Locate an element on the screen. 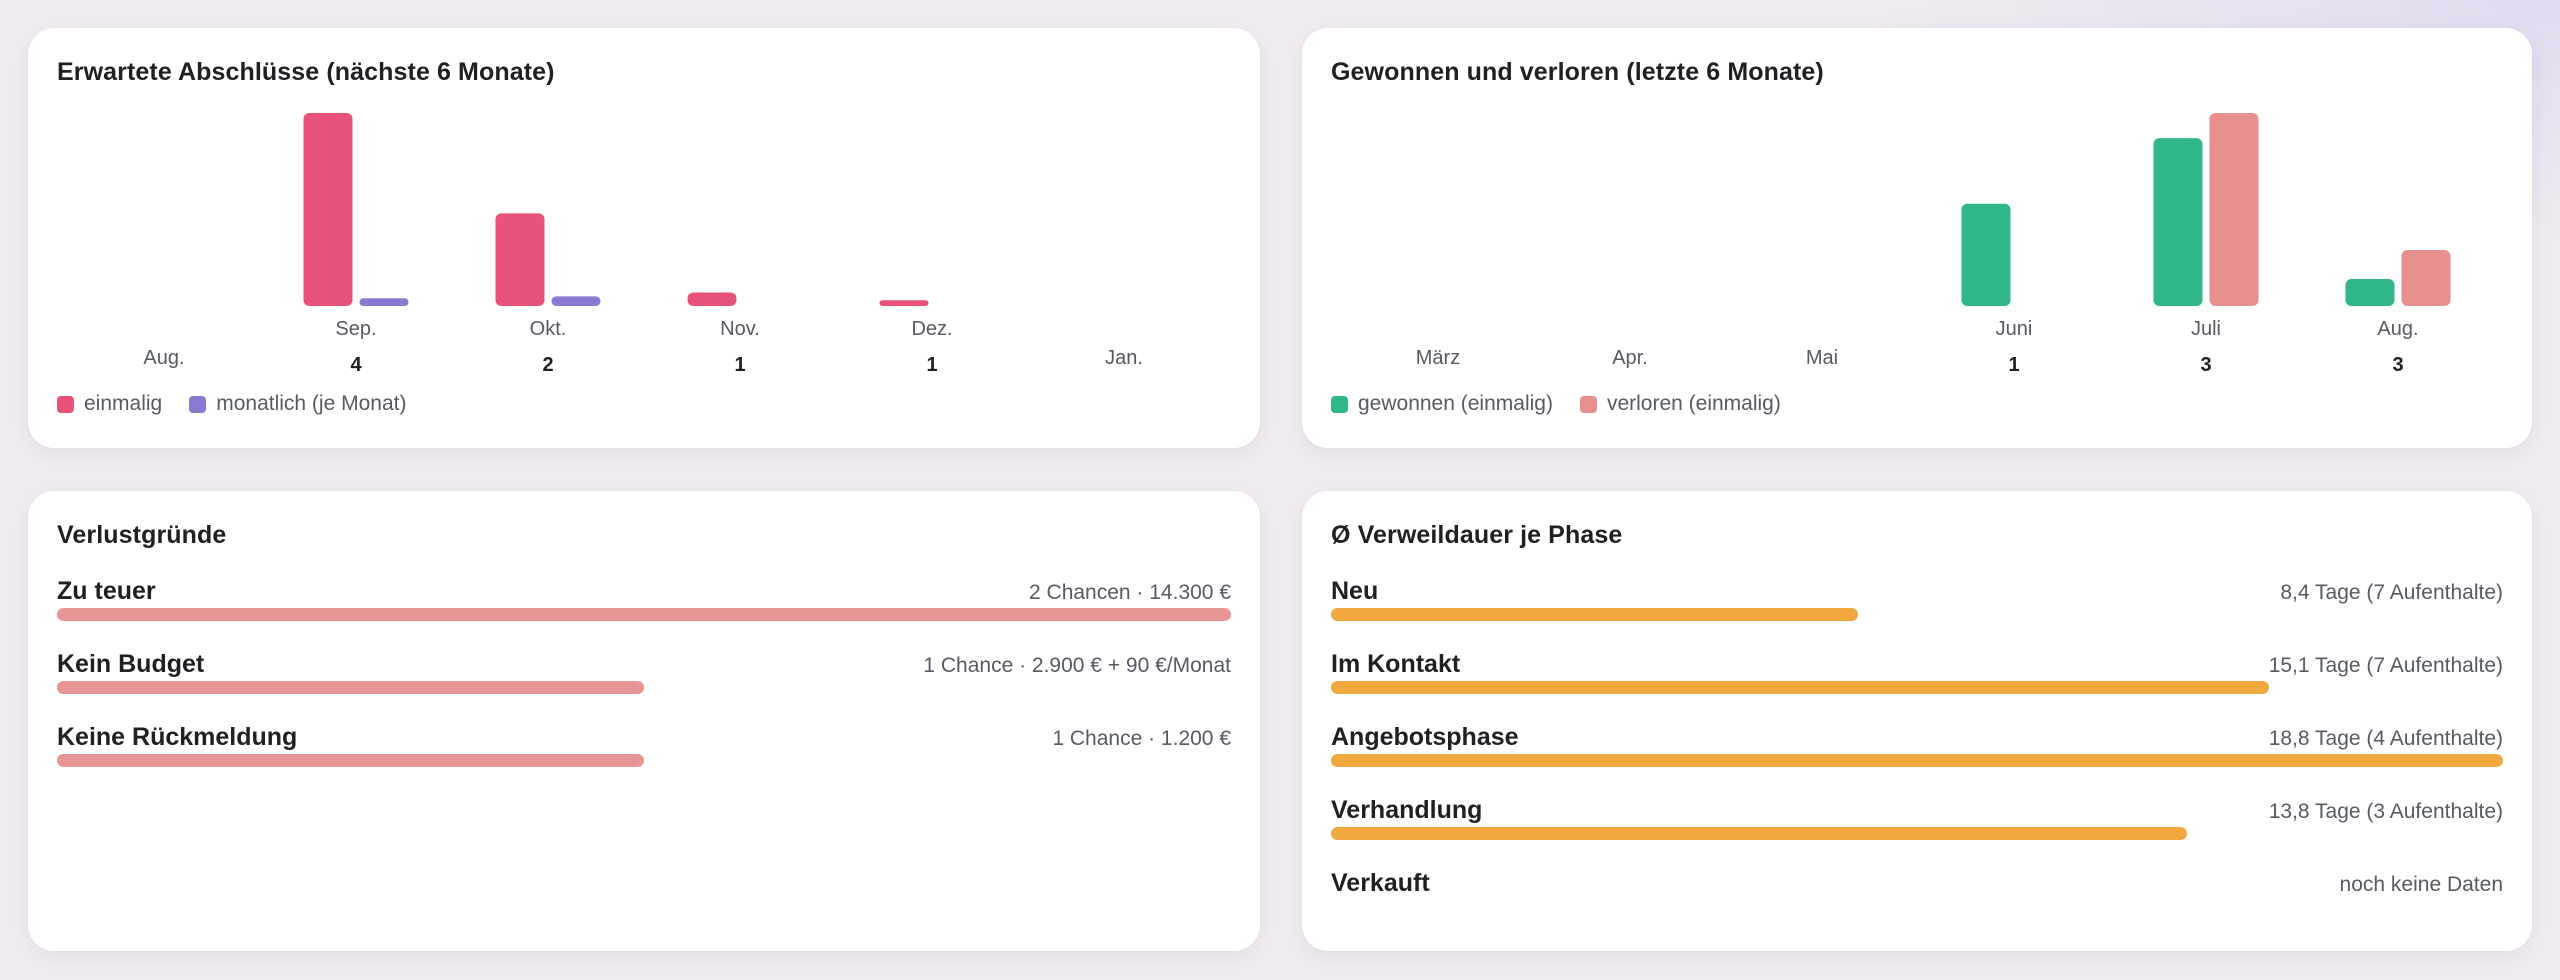 Image resolution: width=2560 pixels, height=980 pixels. bar-gewonnen-einmalig-juli is located at coordinates (2178, 222).